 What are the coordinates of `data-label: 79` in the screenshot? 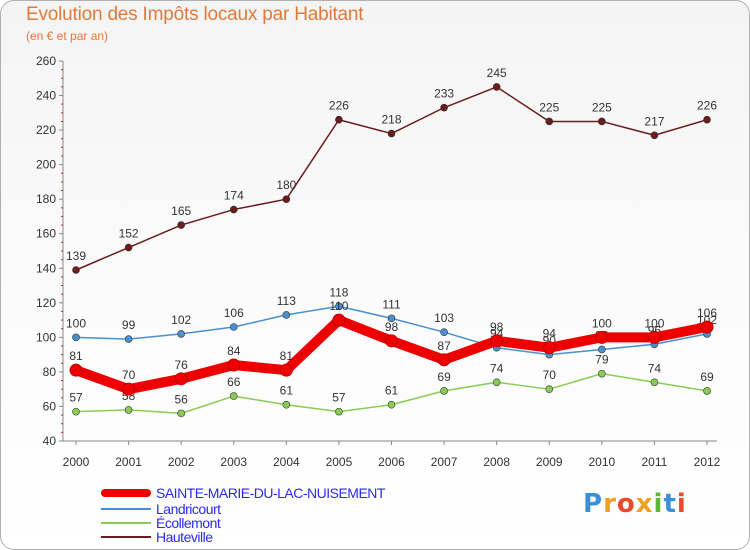 It's located at (602, 360).